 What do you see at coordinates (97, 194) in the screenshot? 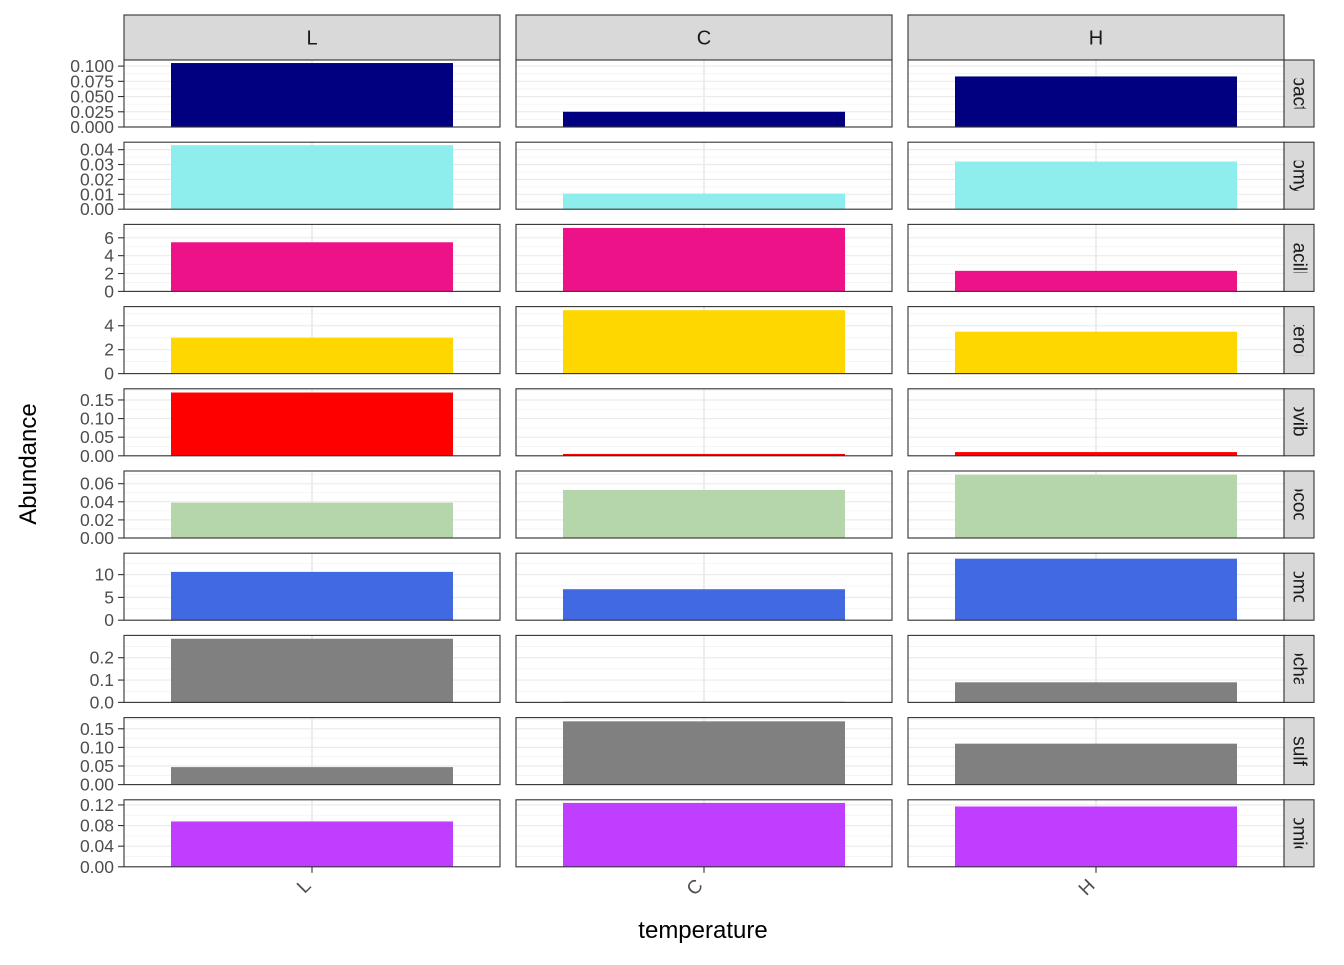
I see `y-tick-label: 0.01` at bounding box center [97, 194].